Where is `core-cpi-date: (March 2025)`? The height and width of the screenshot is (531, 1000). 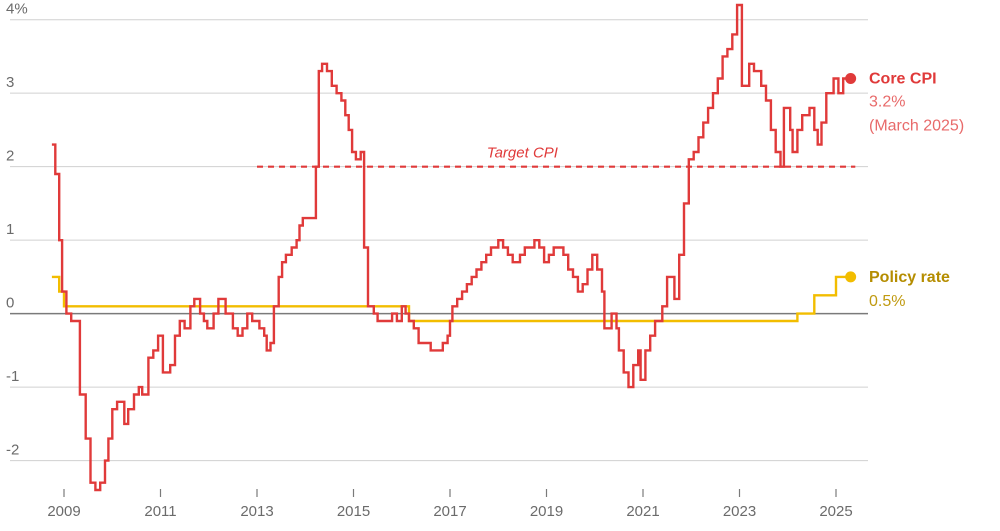
core-cpi-date: (March 2025) is located at coordinates (916, 125).